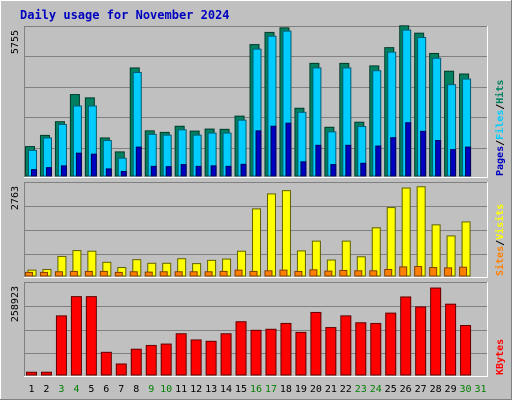 The image size is (512, 400). What do you see at coordinates (500, 261) in the screenshot?
I see `legend-sites: Sites` at bounding box center [500, 261].